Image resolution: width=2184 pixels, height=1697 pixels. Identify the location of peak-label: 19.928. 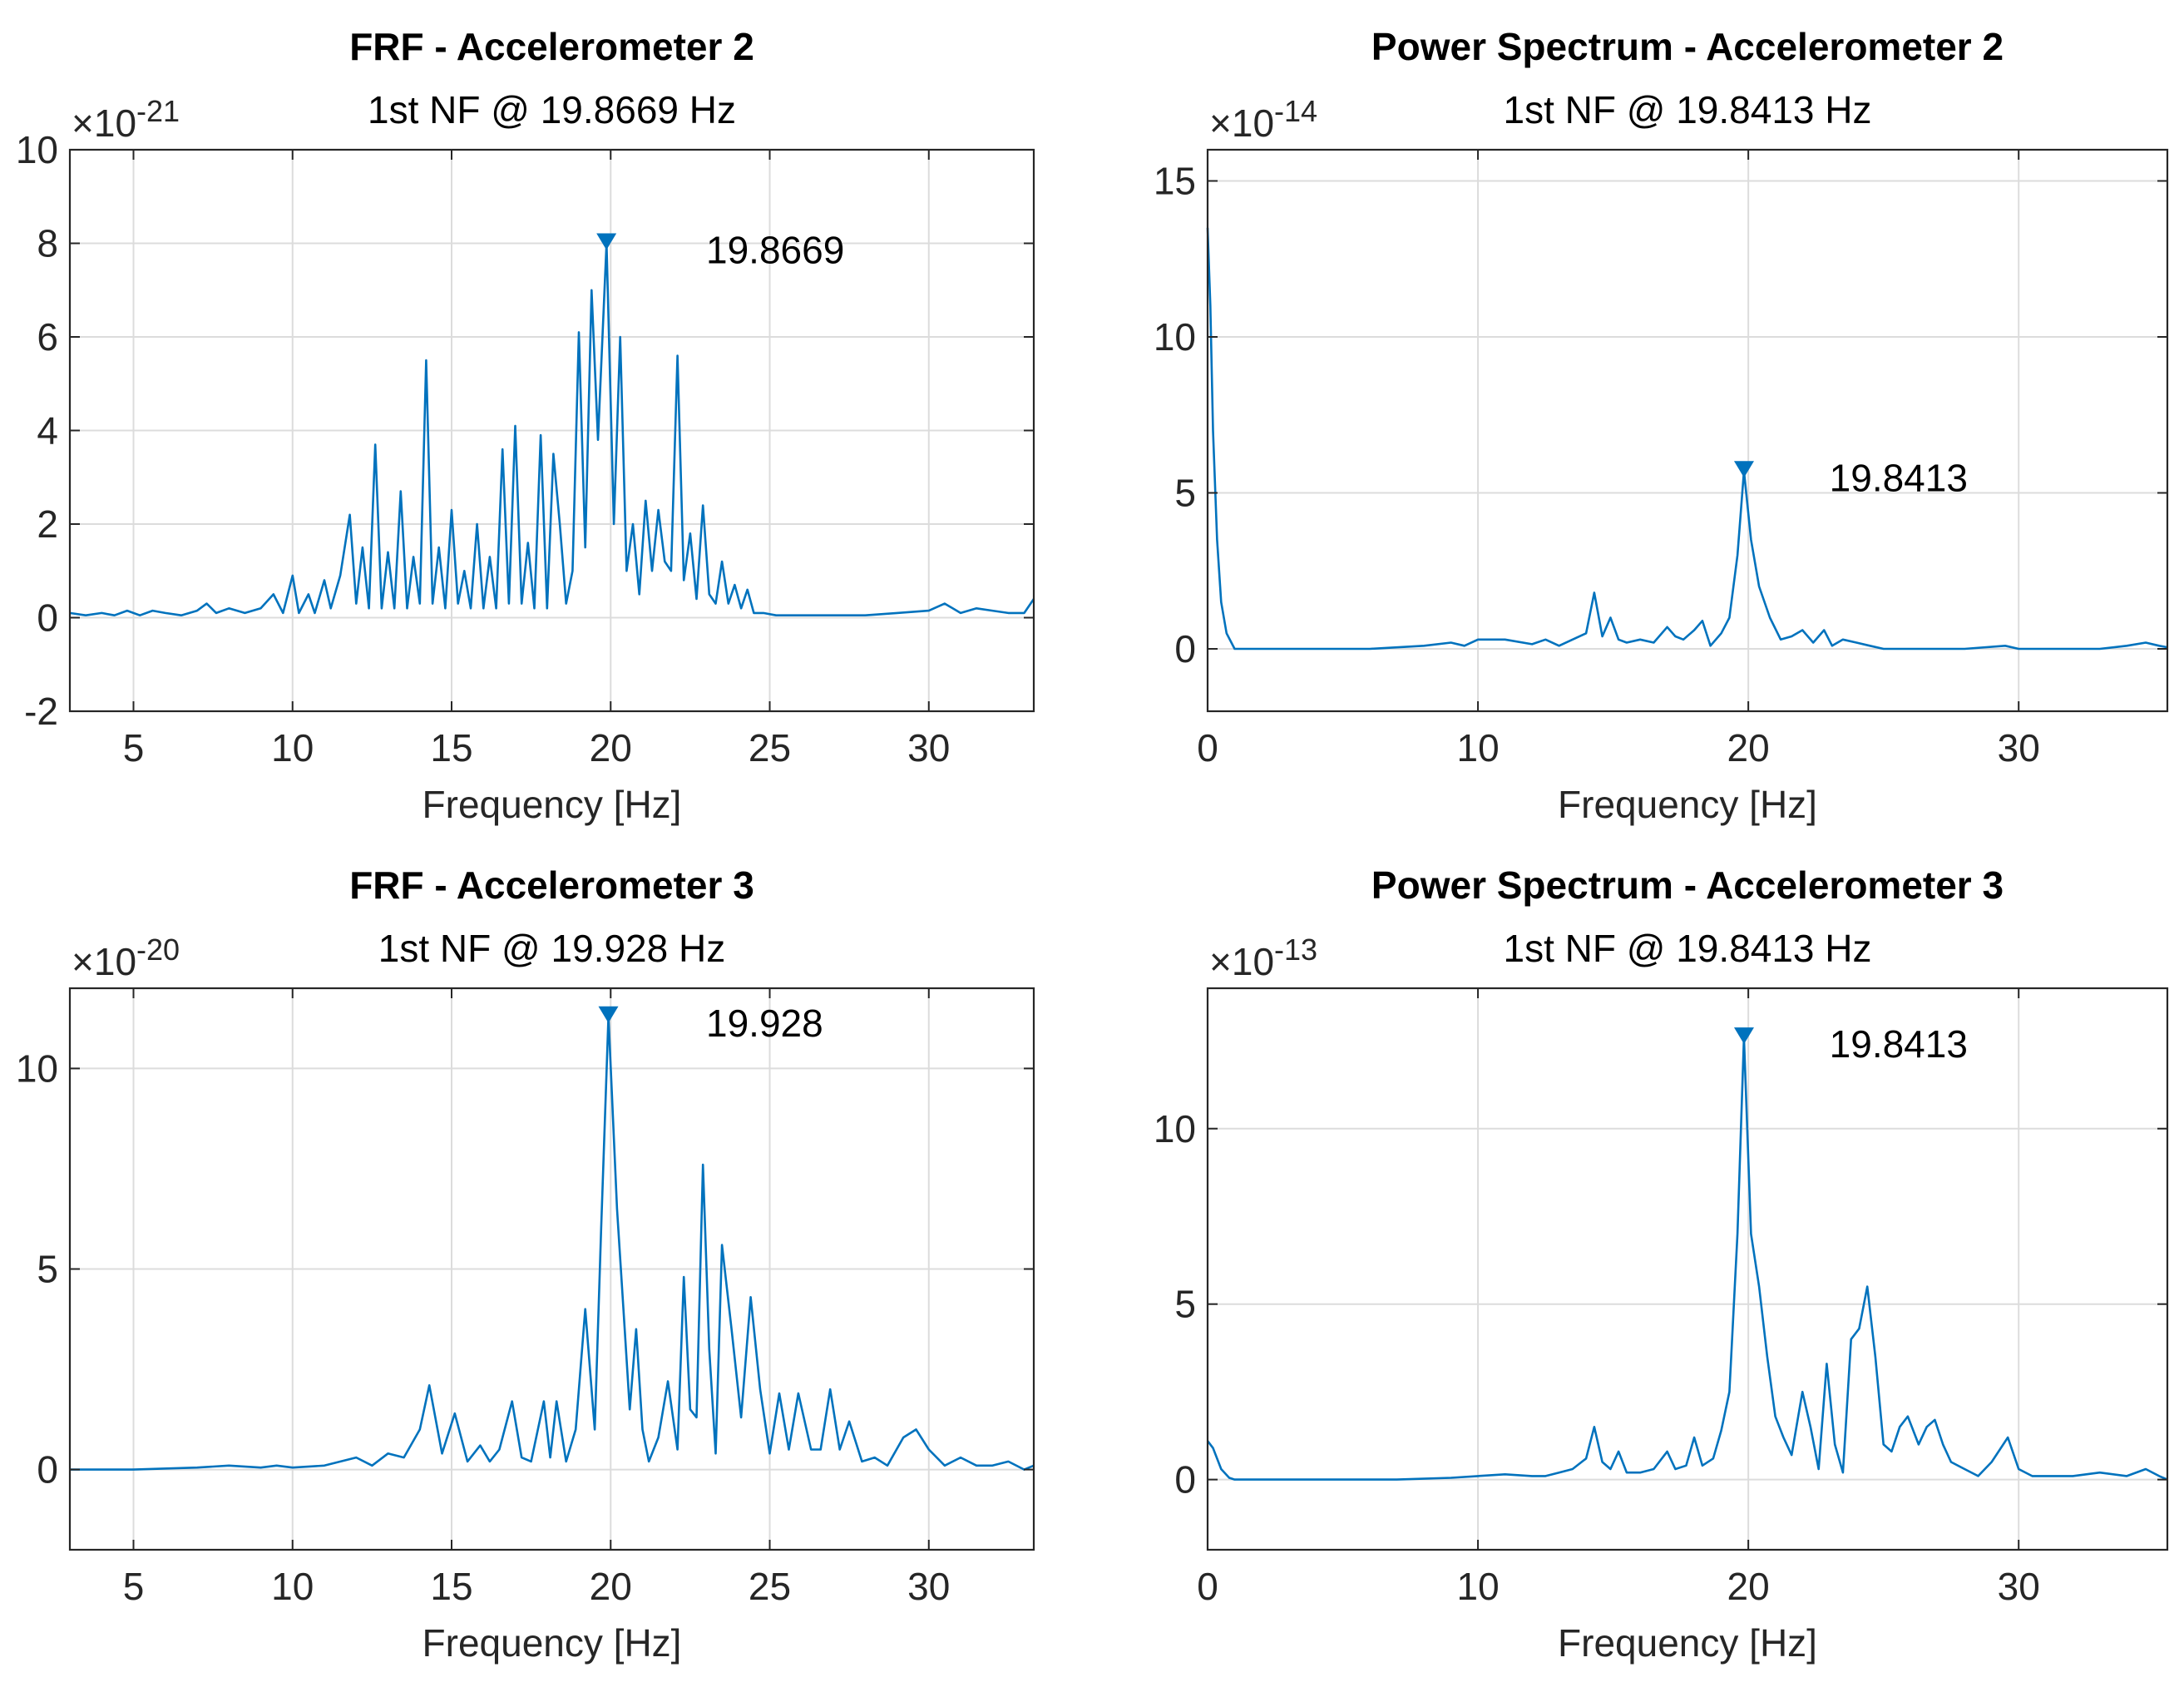
(764, 1023).